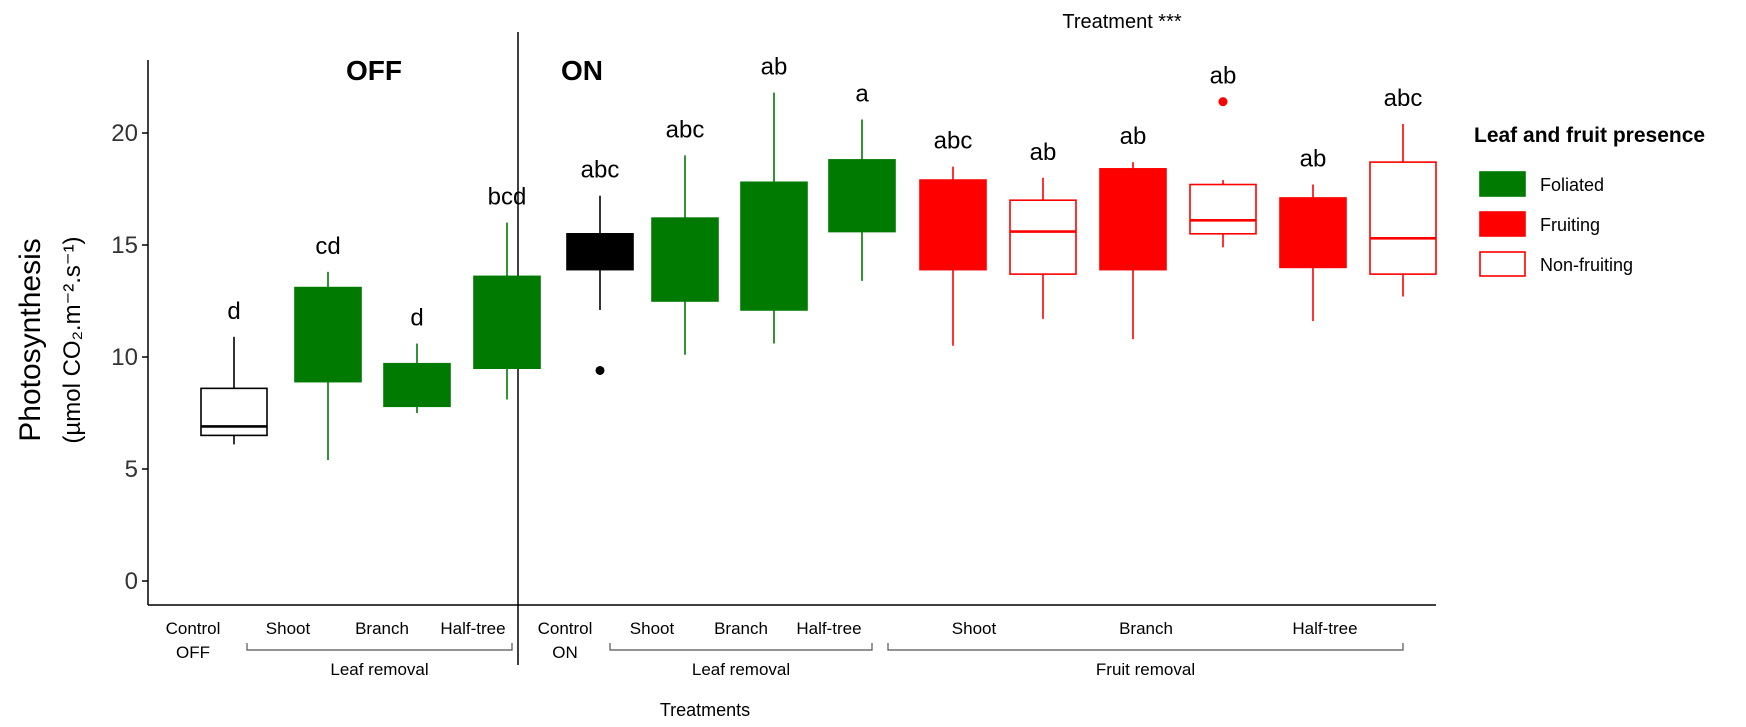 The height and width of the screenshot is (727, 1746). I want to click on significance-letter: a, so click(862, 94).